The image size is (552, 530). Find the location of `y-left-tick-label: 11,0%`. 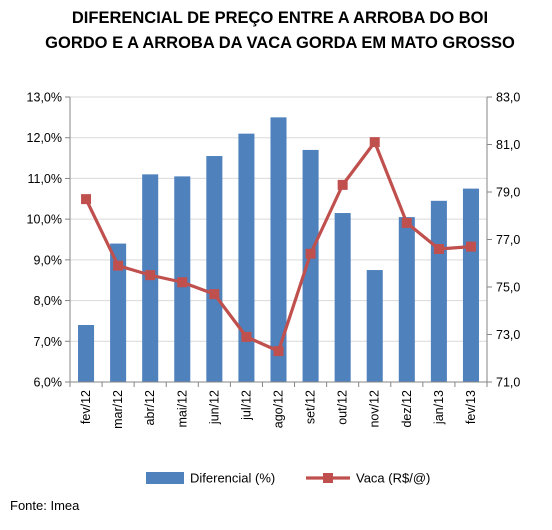

y-left-tick-label: 11,0% is located at coordinates (44, 179).